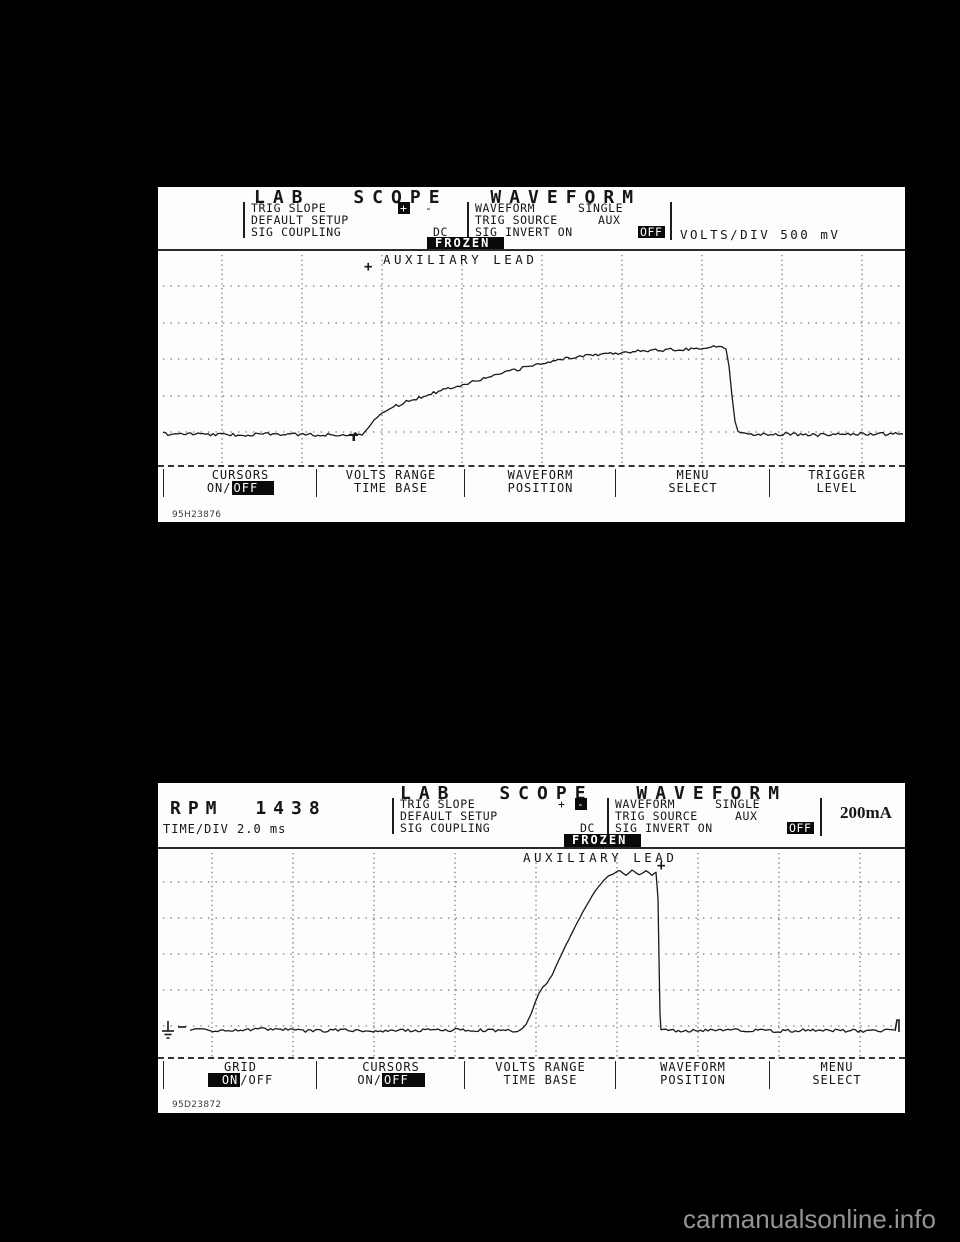 Image resolution: width=960 pixels, height=1242 pixels. I want to click on scope2-wave-area: AUXILIARY LEAD +, so click(531, 953).